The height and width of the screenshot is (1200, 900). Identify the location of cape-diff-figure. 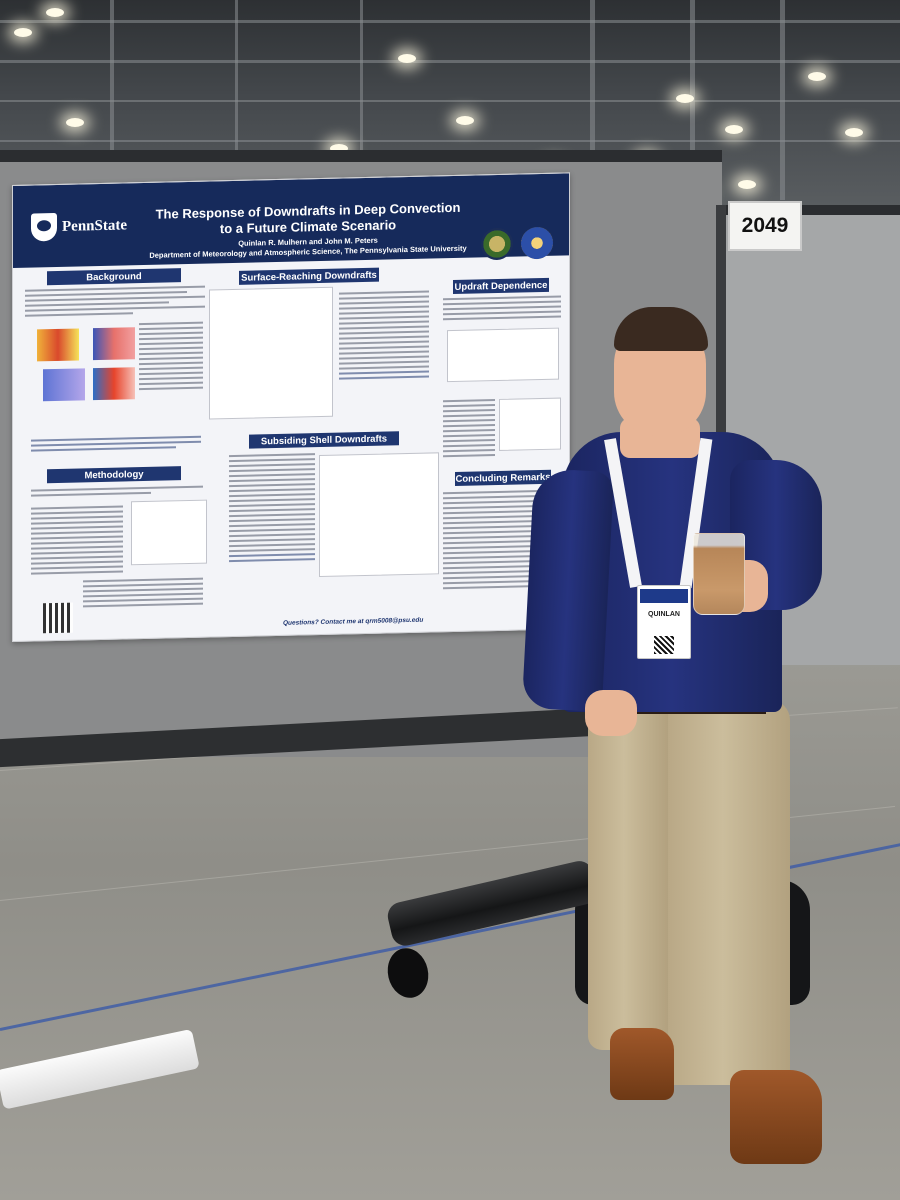
(114, 344).